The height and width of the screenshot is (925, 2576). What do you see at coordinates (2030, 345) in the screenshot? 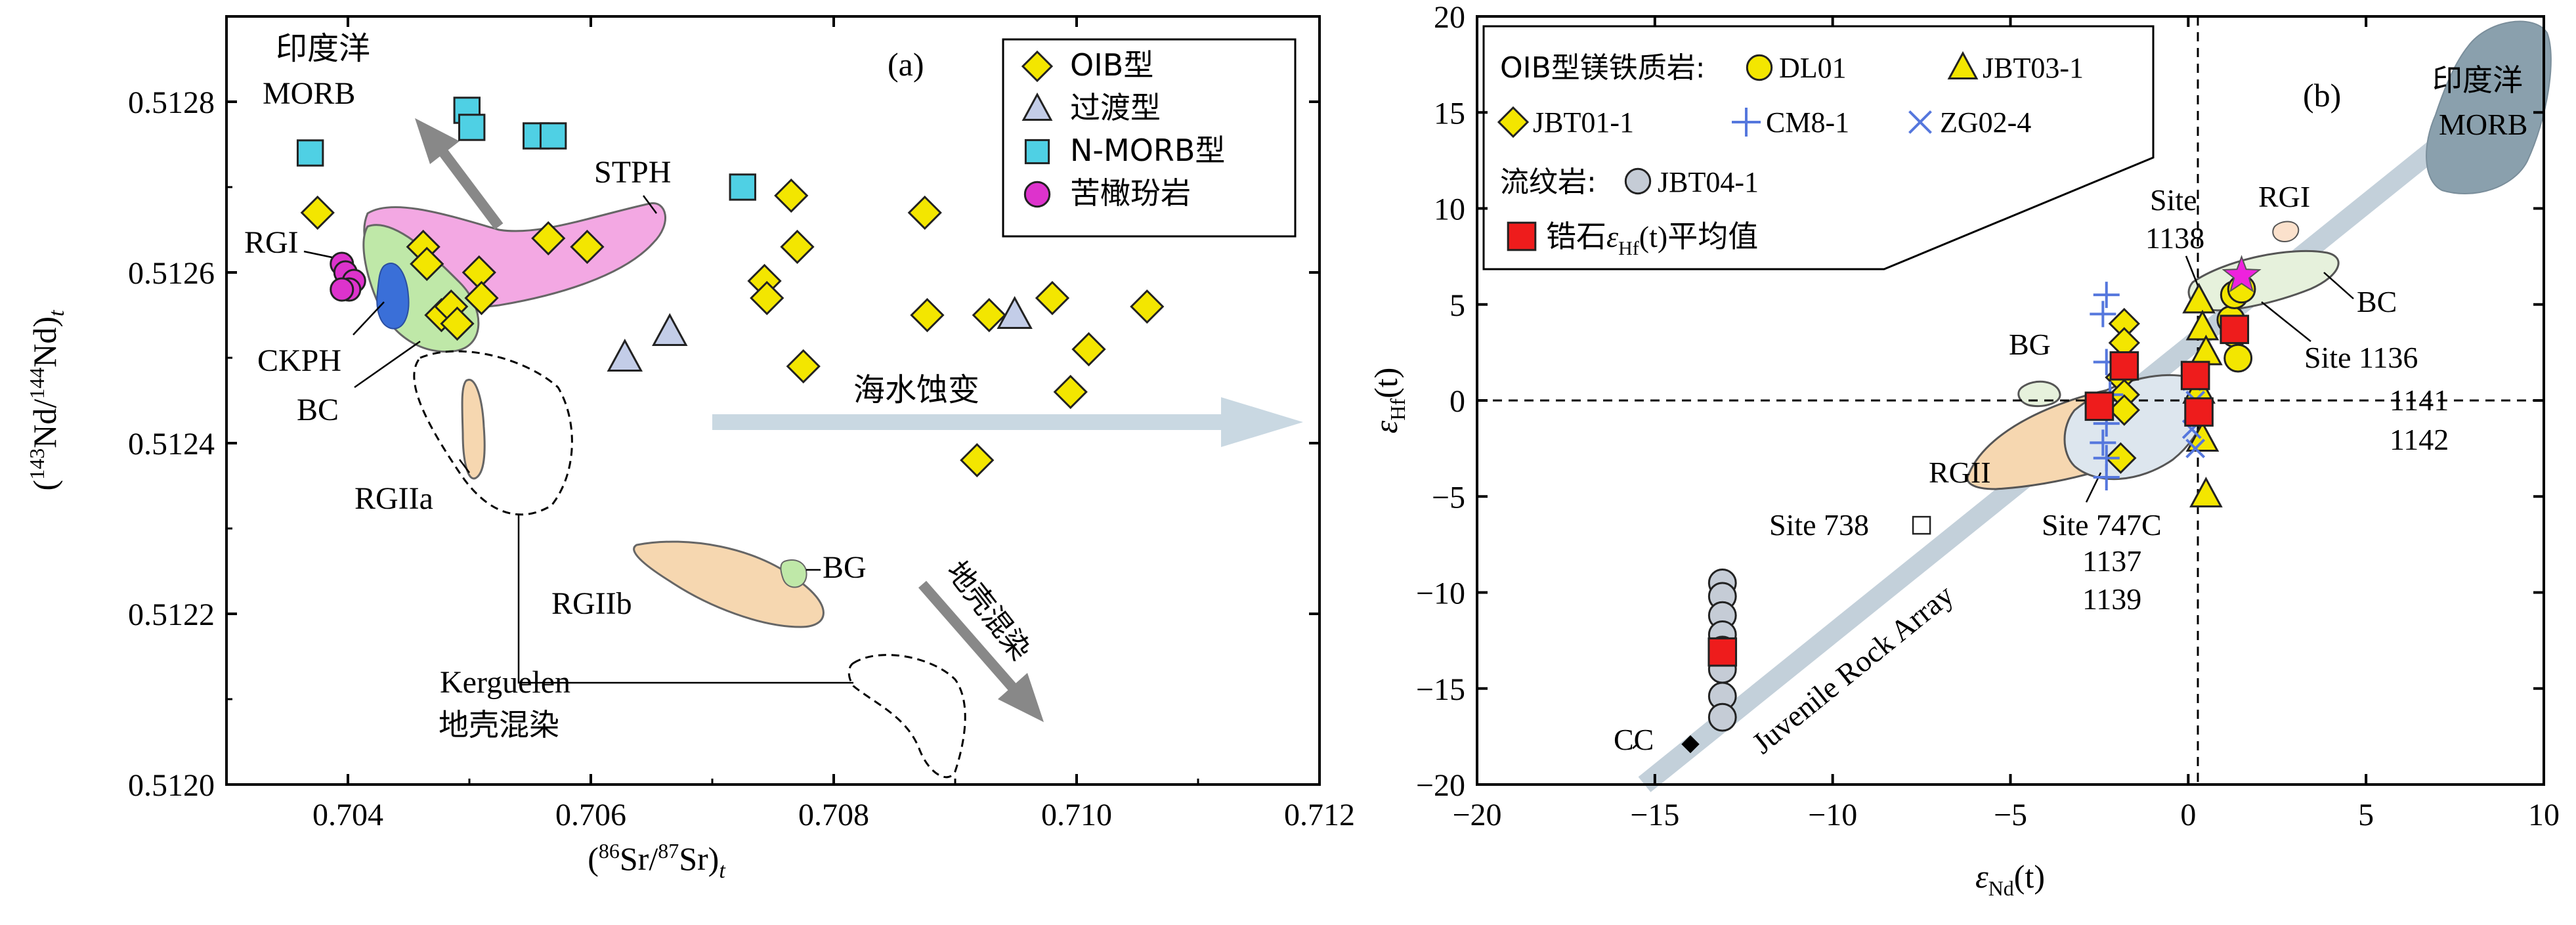
I see `annotation-bg-b: BG` at bounding box center [2030, 345].